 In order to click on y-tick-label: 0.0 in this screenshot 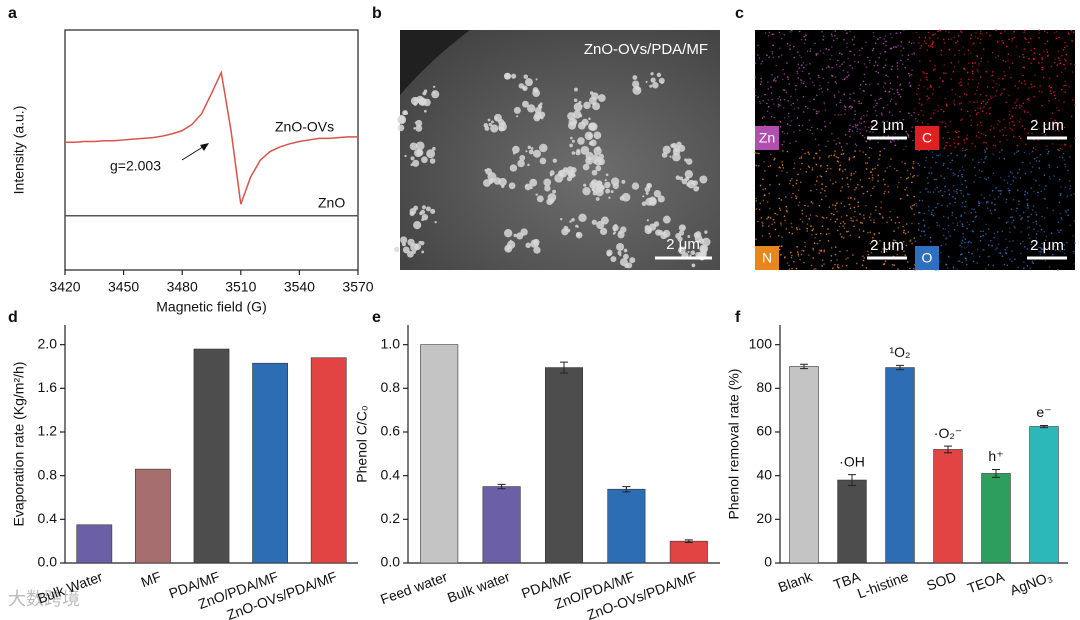, I will do `click(391, 562)`.